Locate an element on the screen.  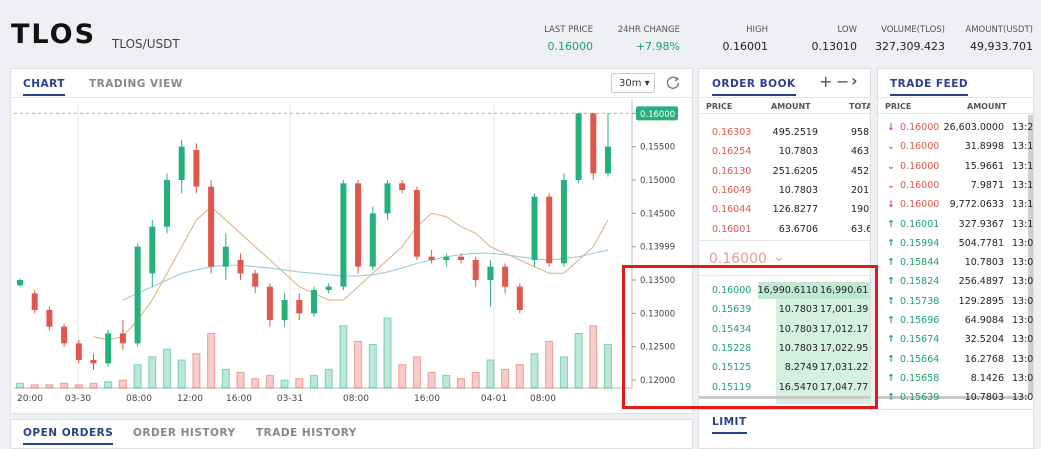
interval-select: 30m ▾ is located at coordinates (633, 83).